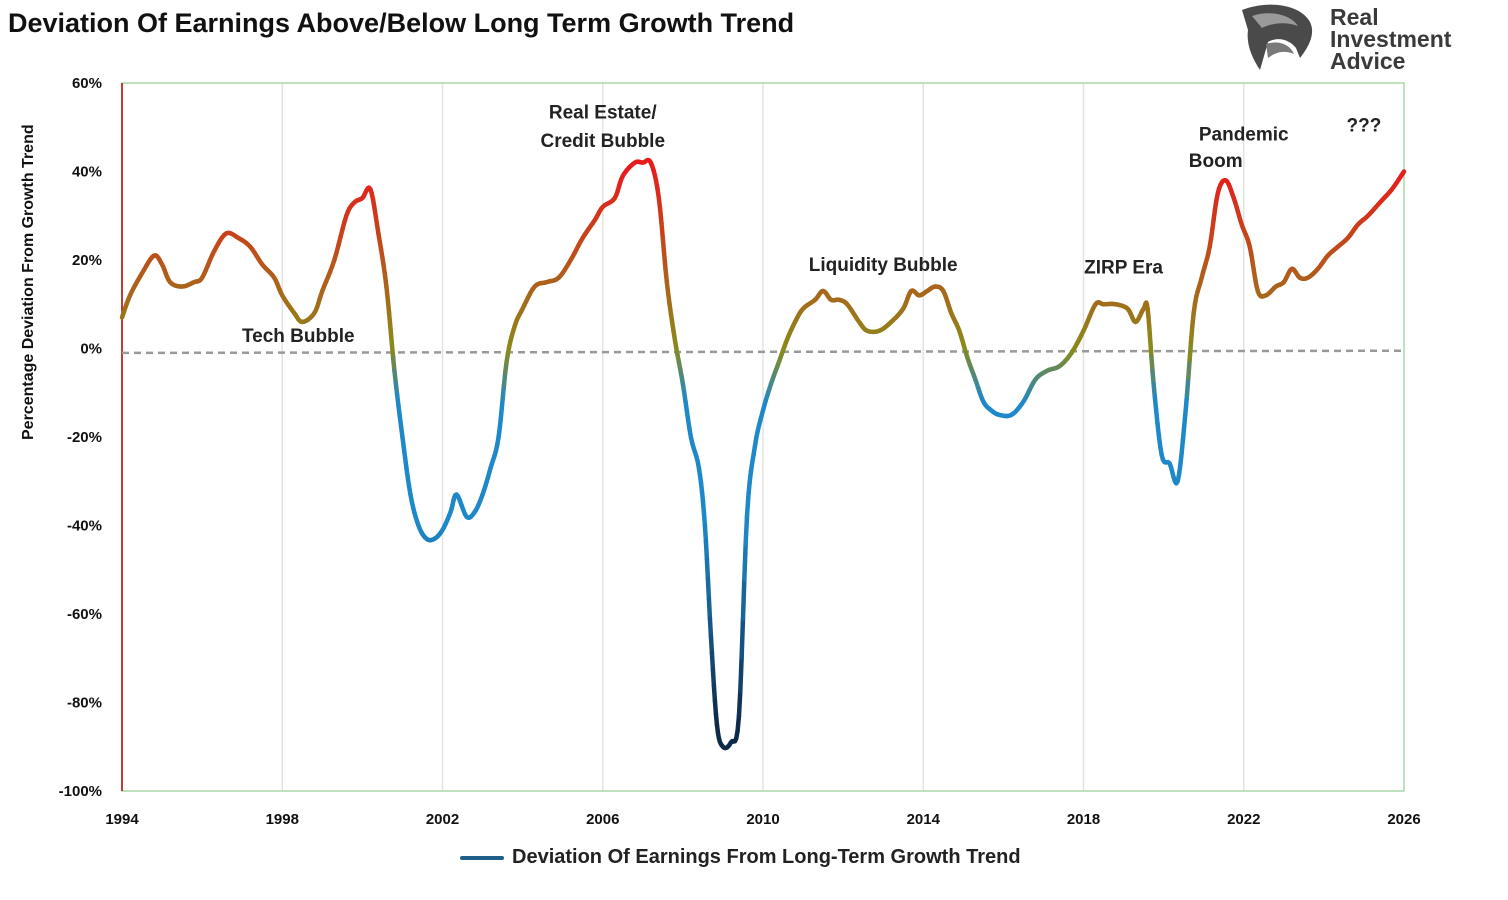 The image size is (1508, 900). Describe the element at coordinates (87, 83) in the screenshot. I see `y-tick-label: 60%` at that location.